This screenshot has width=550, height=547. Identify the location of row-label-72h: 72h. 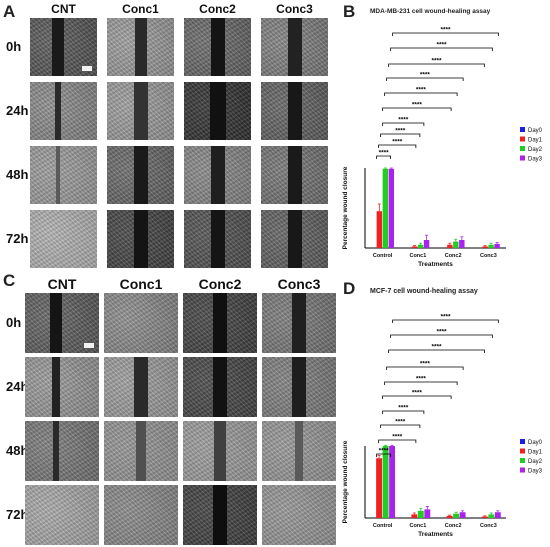
(17, 515).